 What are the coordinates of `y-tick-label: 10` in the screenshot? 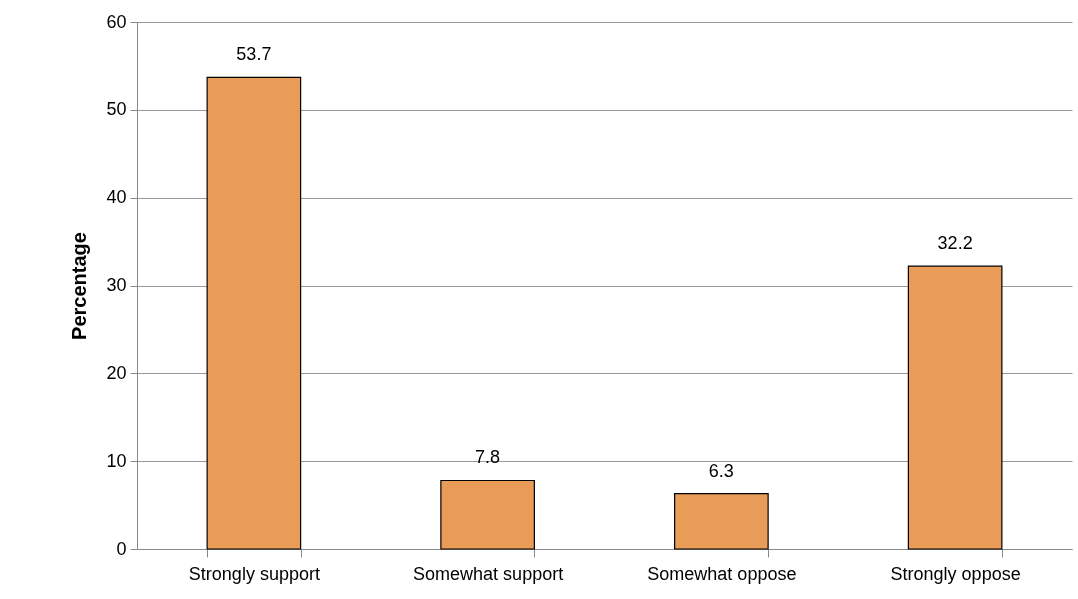 It's located at (116, 460).